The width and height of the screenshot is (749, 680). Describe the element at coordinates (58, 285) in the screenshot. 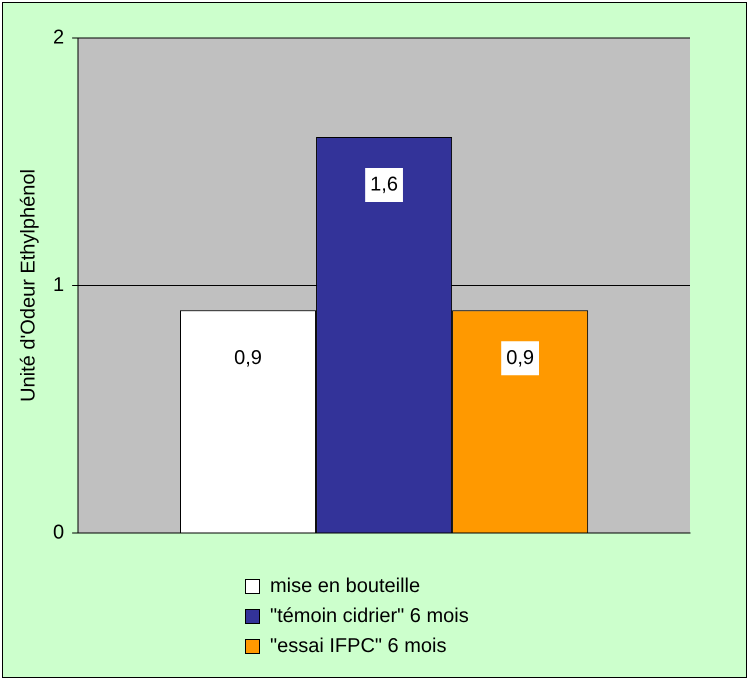

I see `y-tick-label: 1` at that location.